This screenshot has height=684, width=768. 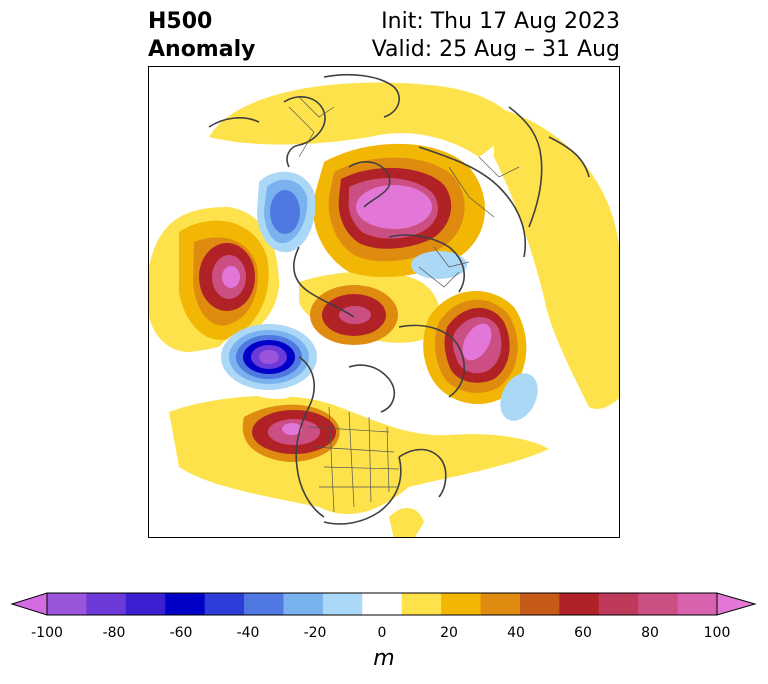 What do you see at coordinates (180, 21) in the screenshot?
I see `title-line-1: H500` at bounding box center [180, 21].